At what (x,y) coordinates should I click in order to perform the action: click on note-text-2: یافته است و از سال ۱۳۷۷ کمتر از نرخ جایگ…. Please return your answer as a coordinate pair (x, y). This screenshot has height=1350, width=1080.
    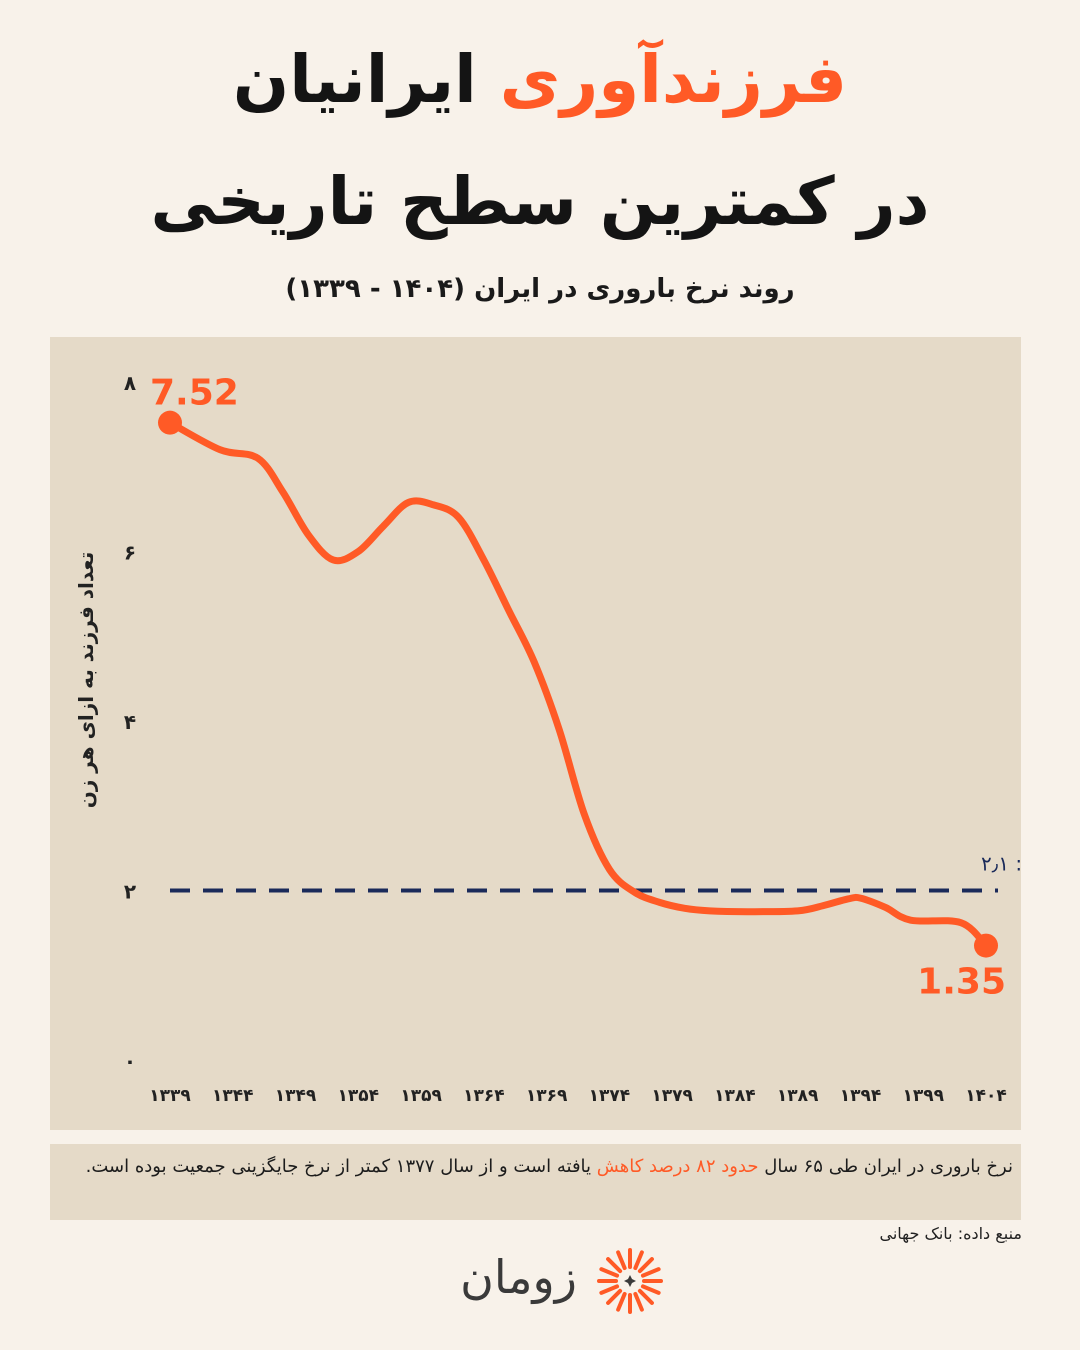
    Looking at the image, I should click on (341, 1166).